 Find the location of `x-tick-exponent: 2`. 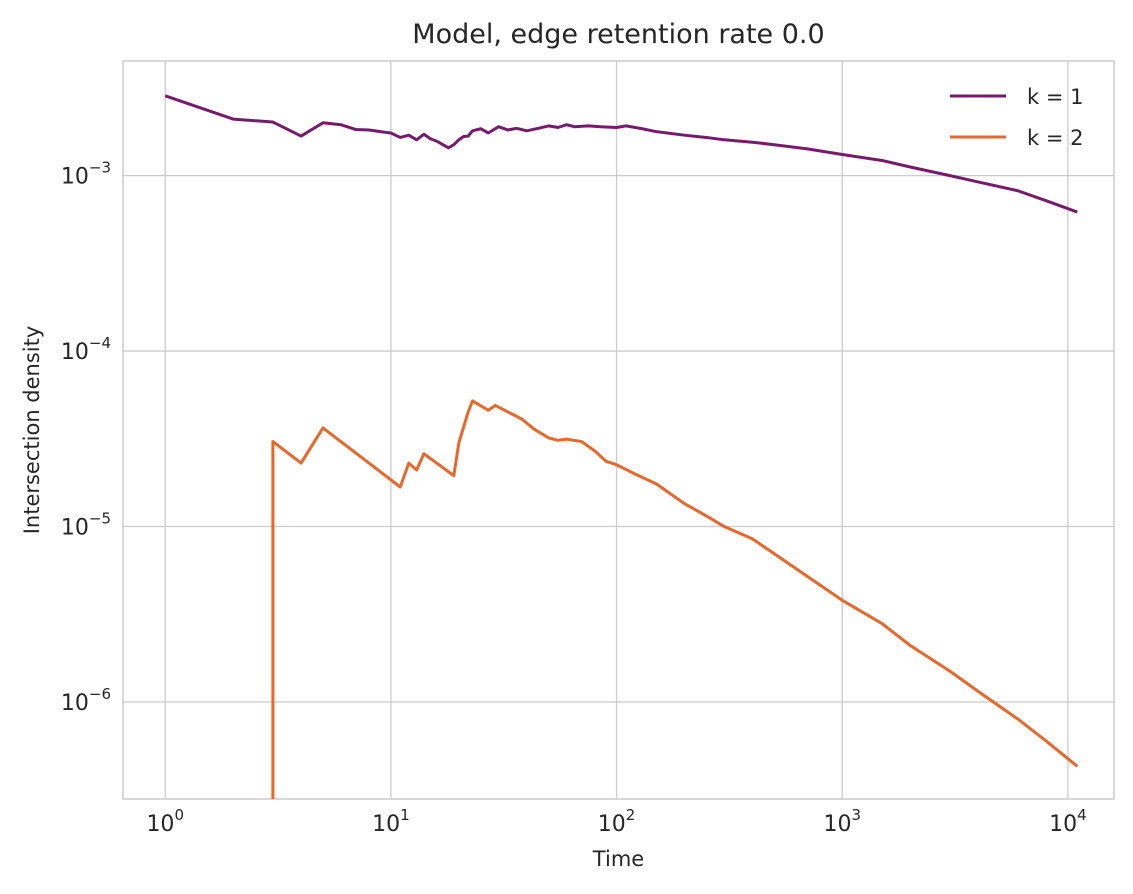

x-tick-exponent: 2 is located at coordinates (631, 815).